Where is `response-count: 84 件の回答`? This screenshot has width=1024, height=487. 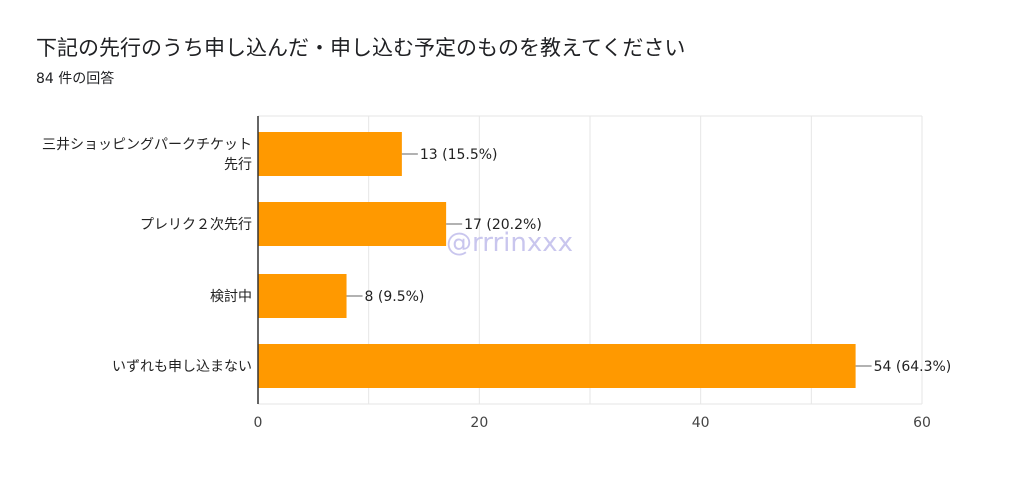
response-count: 84 件の回答 is located at coordinates (75, 79).